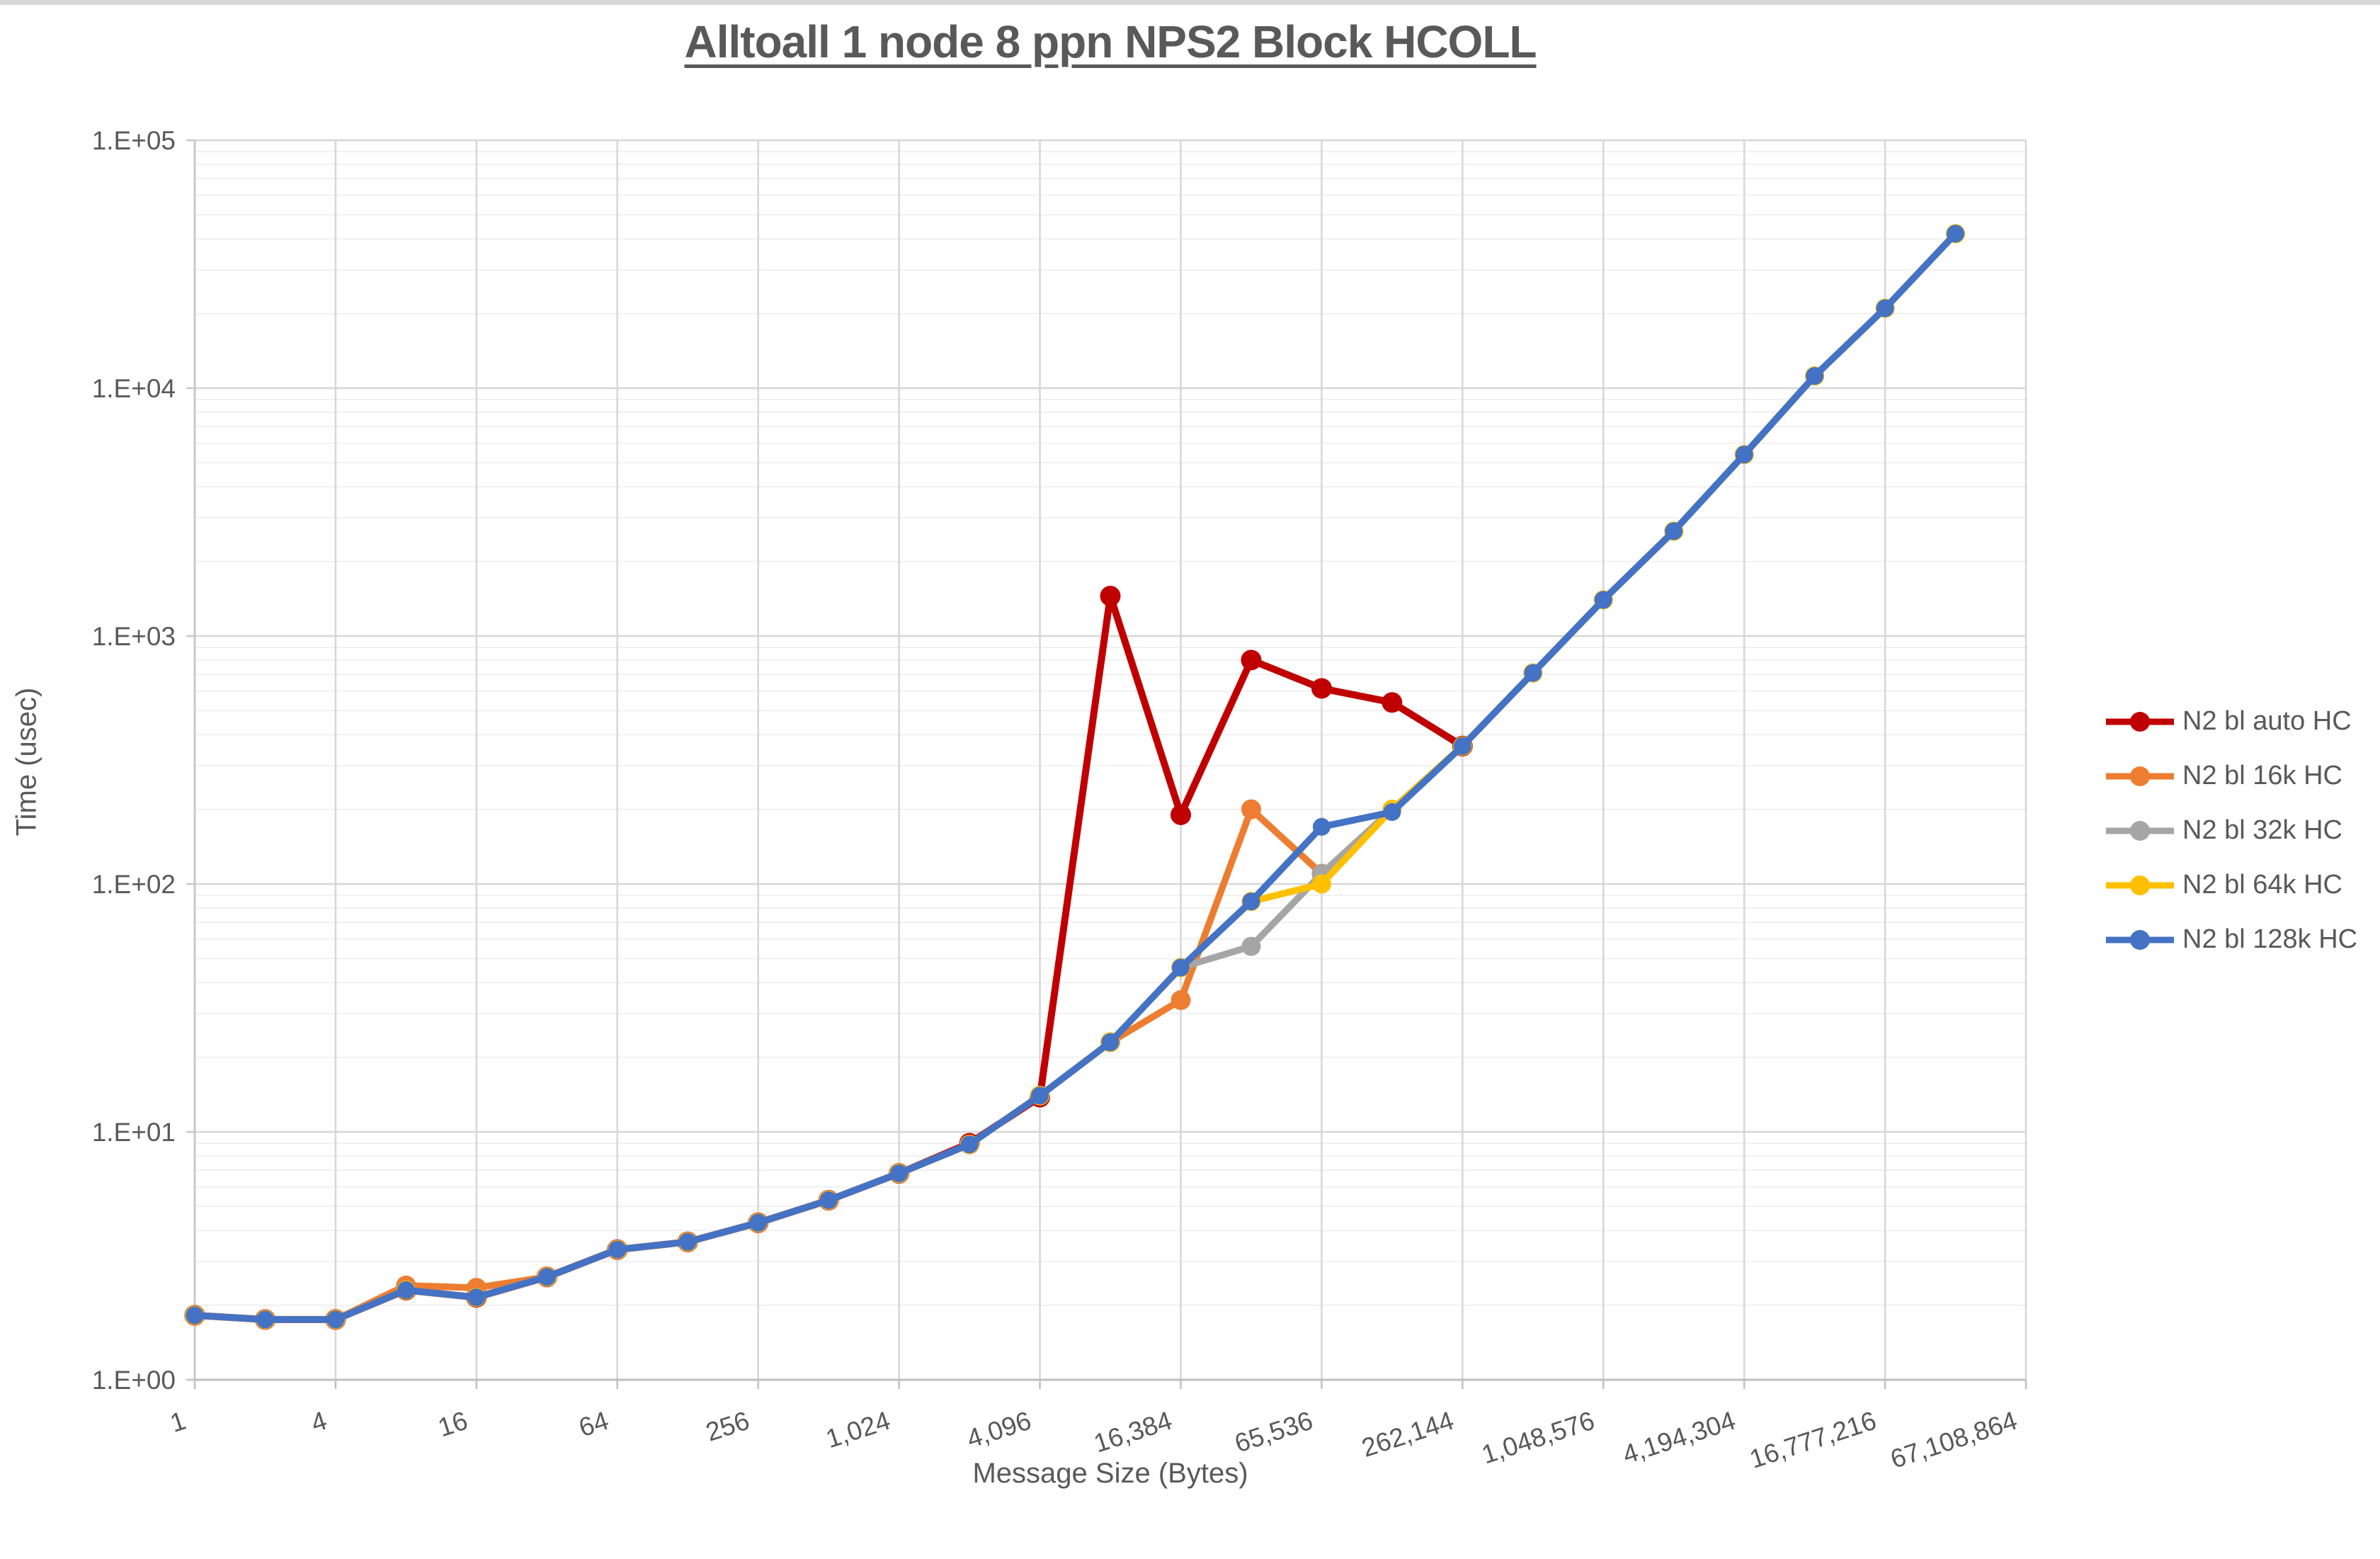 The height and width of the screenshot is (1559, 2380). I want to click on legend-item-auto: N2 bl auto HC, so click(2231, 721).